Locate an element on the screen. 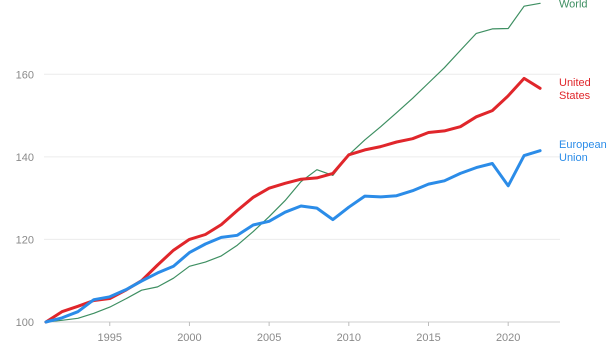 This screenshot has width=615, height=352. x-tick-label: 2005 is located at coordinates (269, 338).